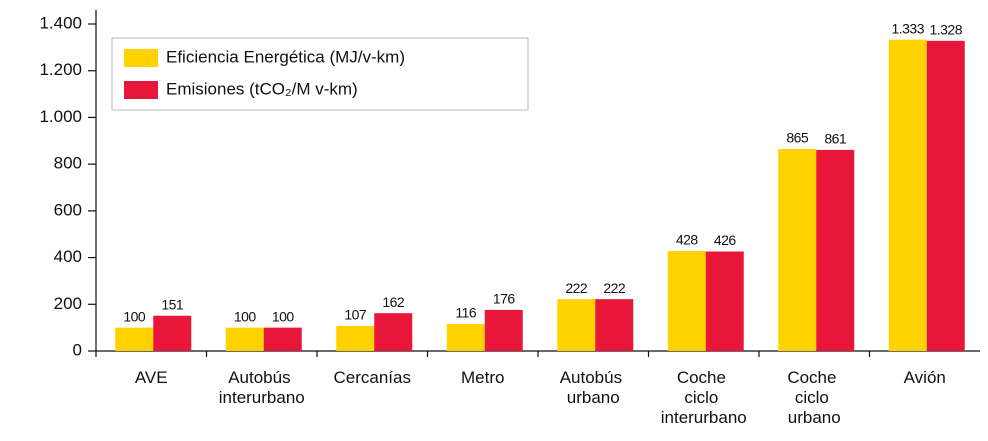 The image size is (988, 441). I want to click on x-tick-label: Avión, so click(925, 377).